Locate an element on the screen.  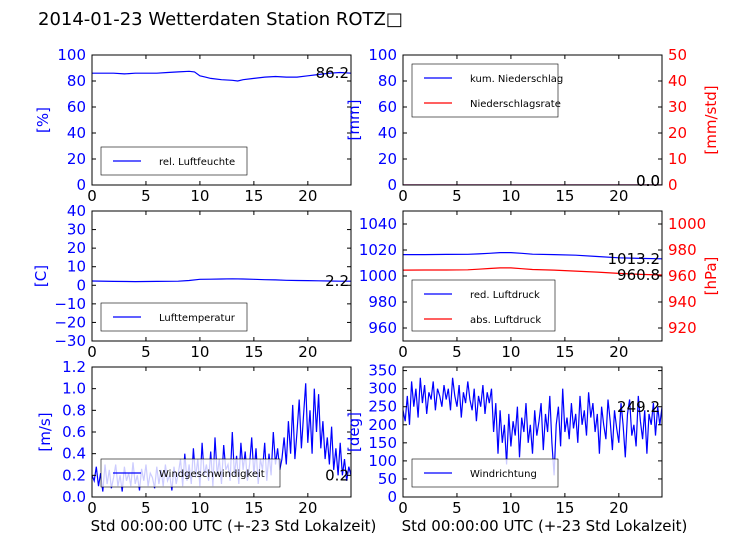
latest-value-label: 0.0 is located at coordinates (648, 181).